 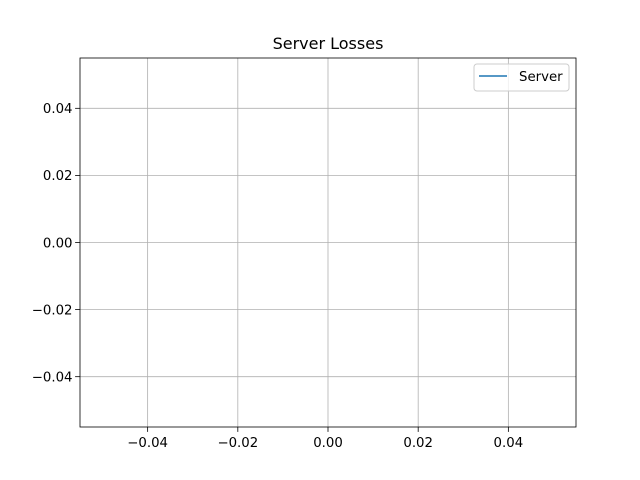 I want to click on x-tick-label: 0.00, so click(x=328, y=443).